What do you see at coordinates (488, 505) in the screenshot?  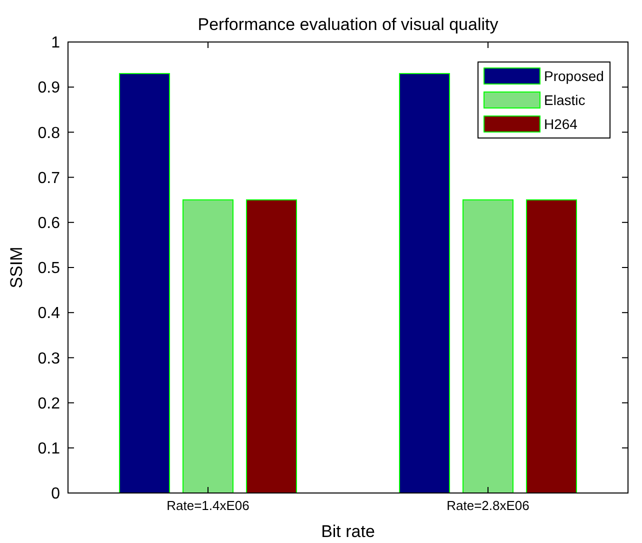 I see `x-tick-label: Rate=2.8xE06` at bounding box center [488, 505].